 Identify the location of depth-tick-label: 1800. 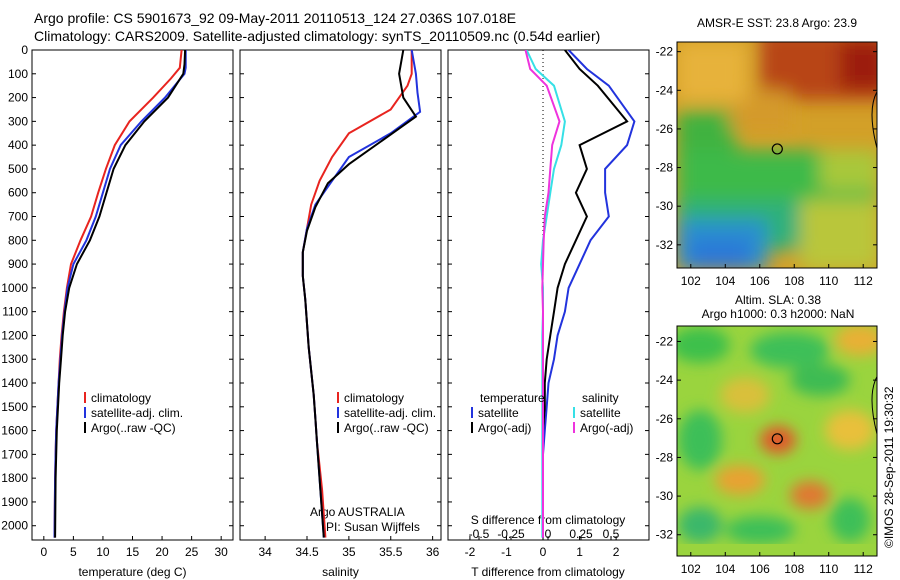
(14, 478).